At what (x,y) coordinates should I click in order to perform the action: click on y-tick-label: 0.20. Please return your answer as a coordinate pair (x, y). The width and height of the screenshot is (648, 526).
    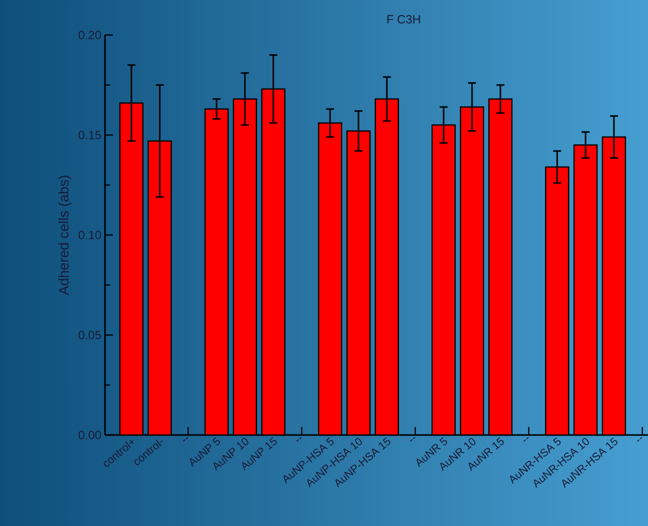
    Looking at the image, I should click on (90, 35).